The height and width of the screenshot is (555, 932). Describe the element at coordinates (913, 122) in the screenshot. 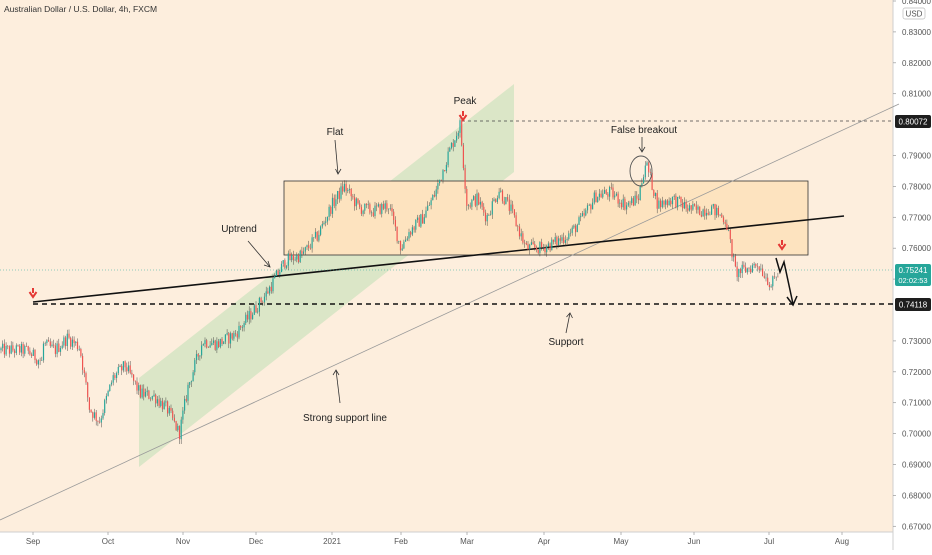

I see `resistance-price-label: 0.80072` at that location.